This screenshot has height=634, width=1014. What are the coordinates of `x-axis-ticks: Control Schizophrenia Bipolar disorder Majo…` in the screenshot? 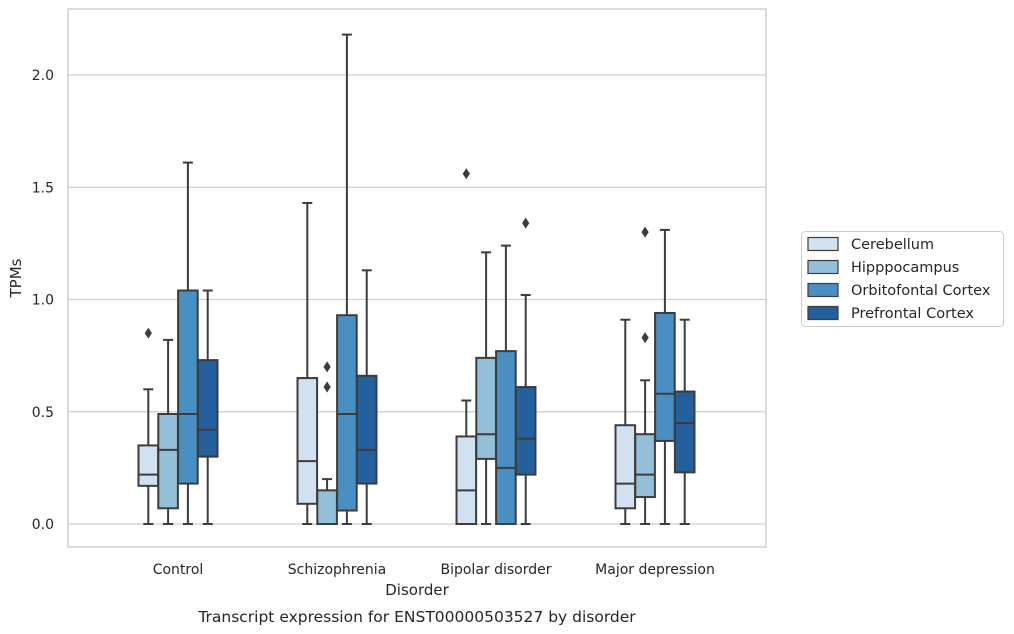 It's located at (434, 570).